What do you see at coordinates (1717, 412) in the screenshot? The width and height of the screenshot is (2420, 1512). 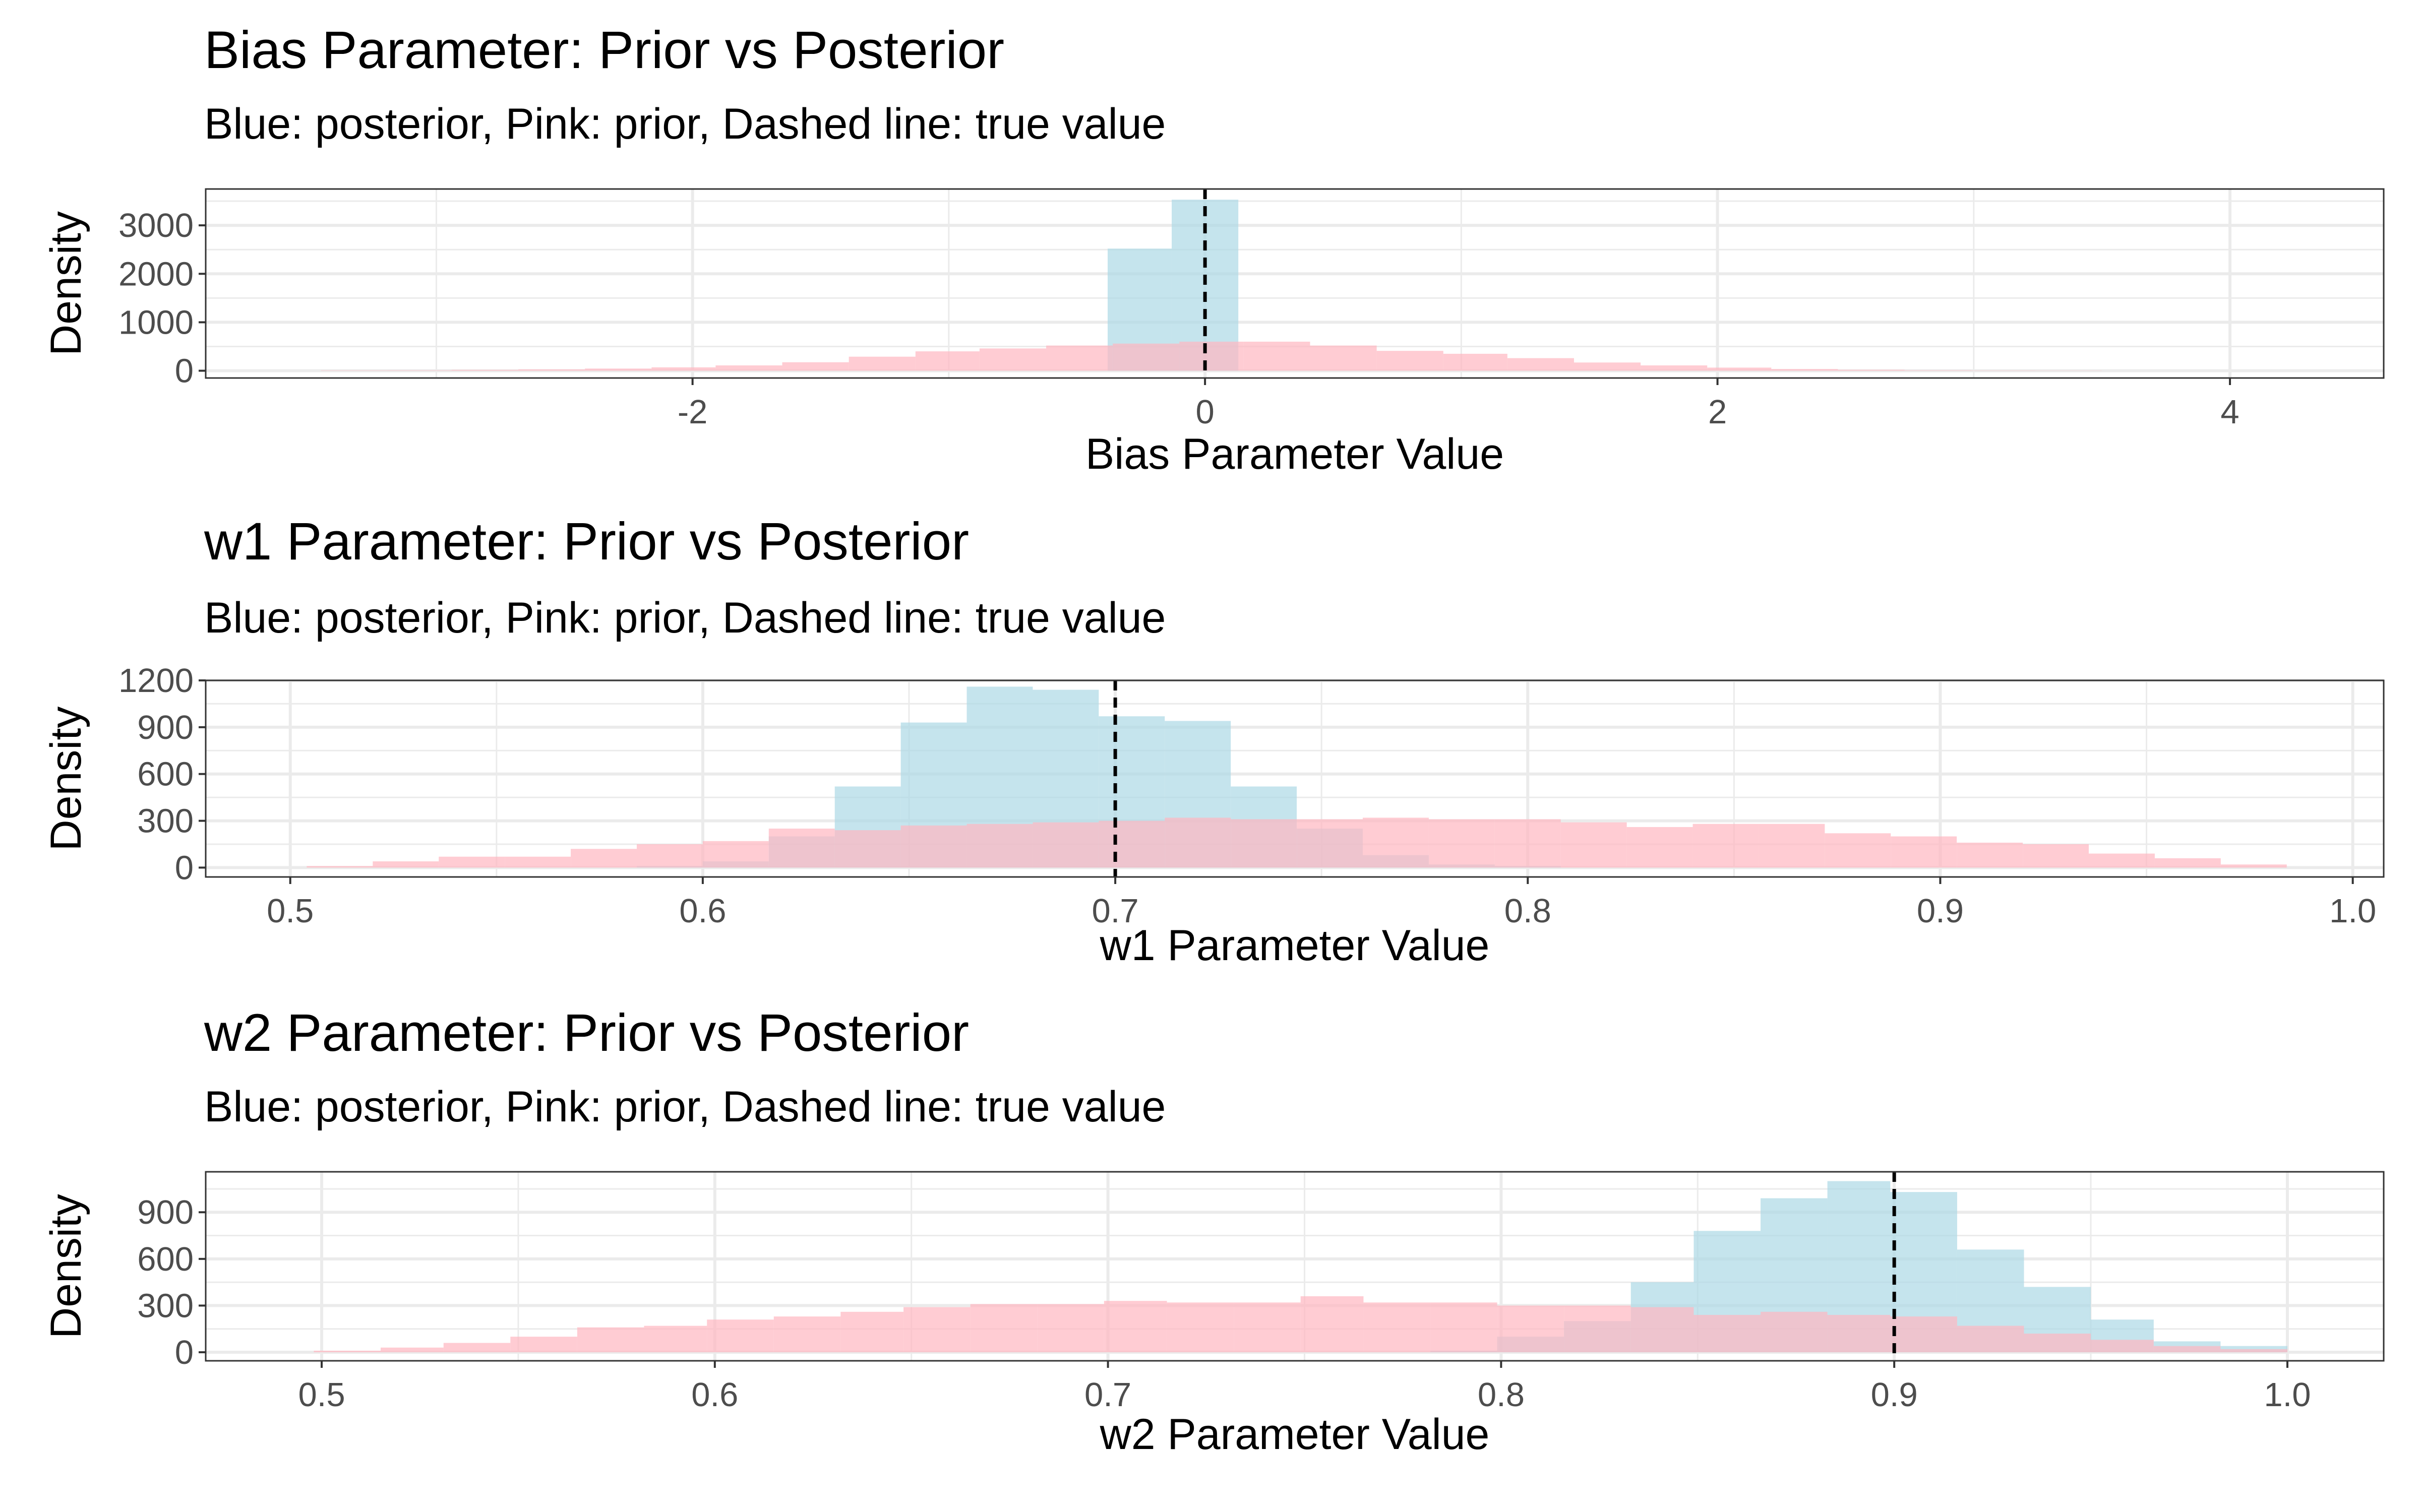 I see `x-tick-label: 2` at bounding box center [1717, 412].